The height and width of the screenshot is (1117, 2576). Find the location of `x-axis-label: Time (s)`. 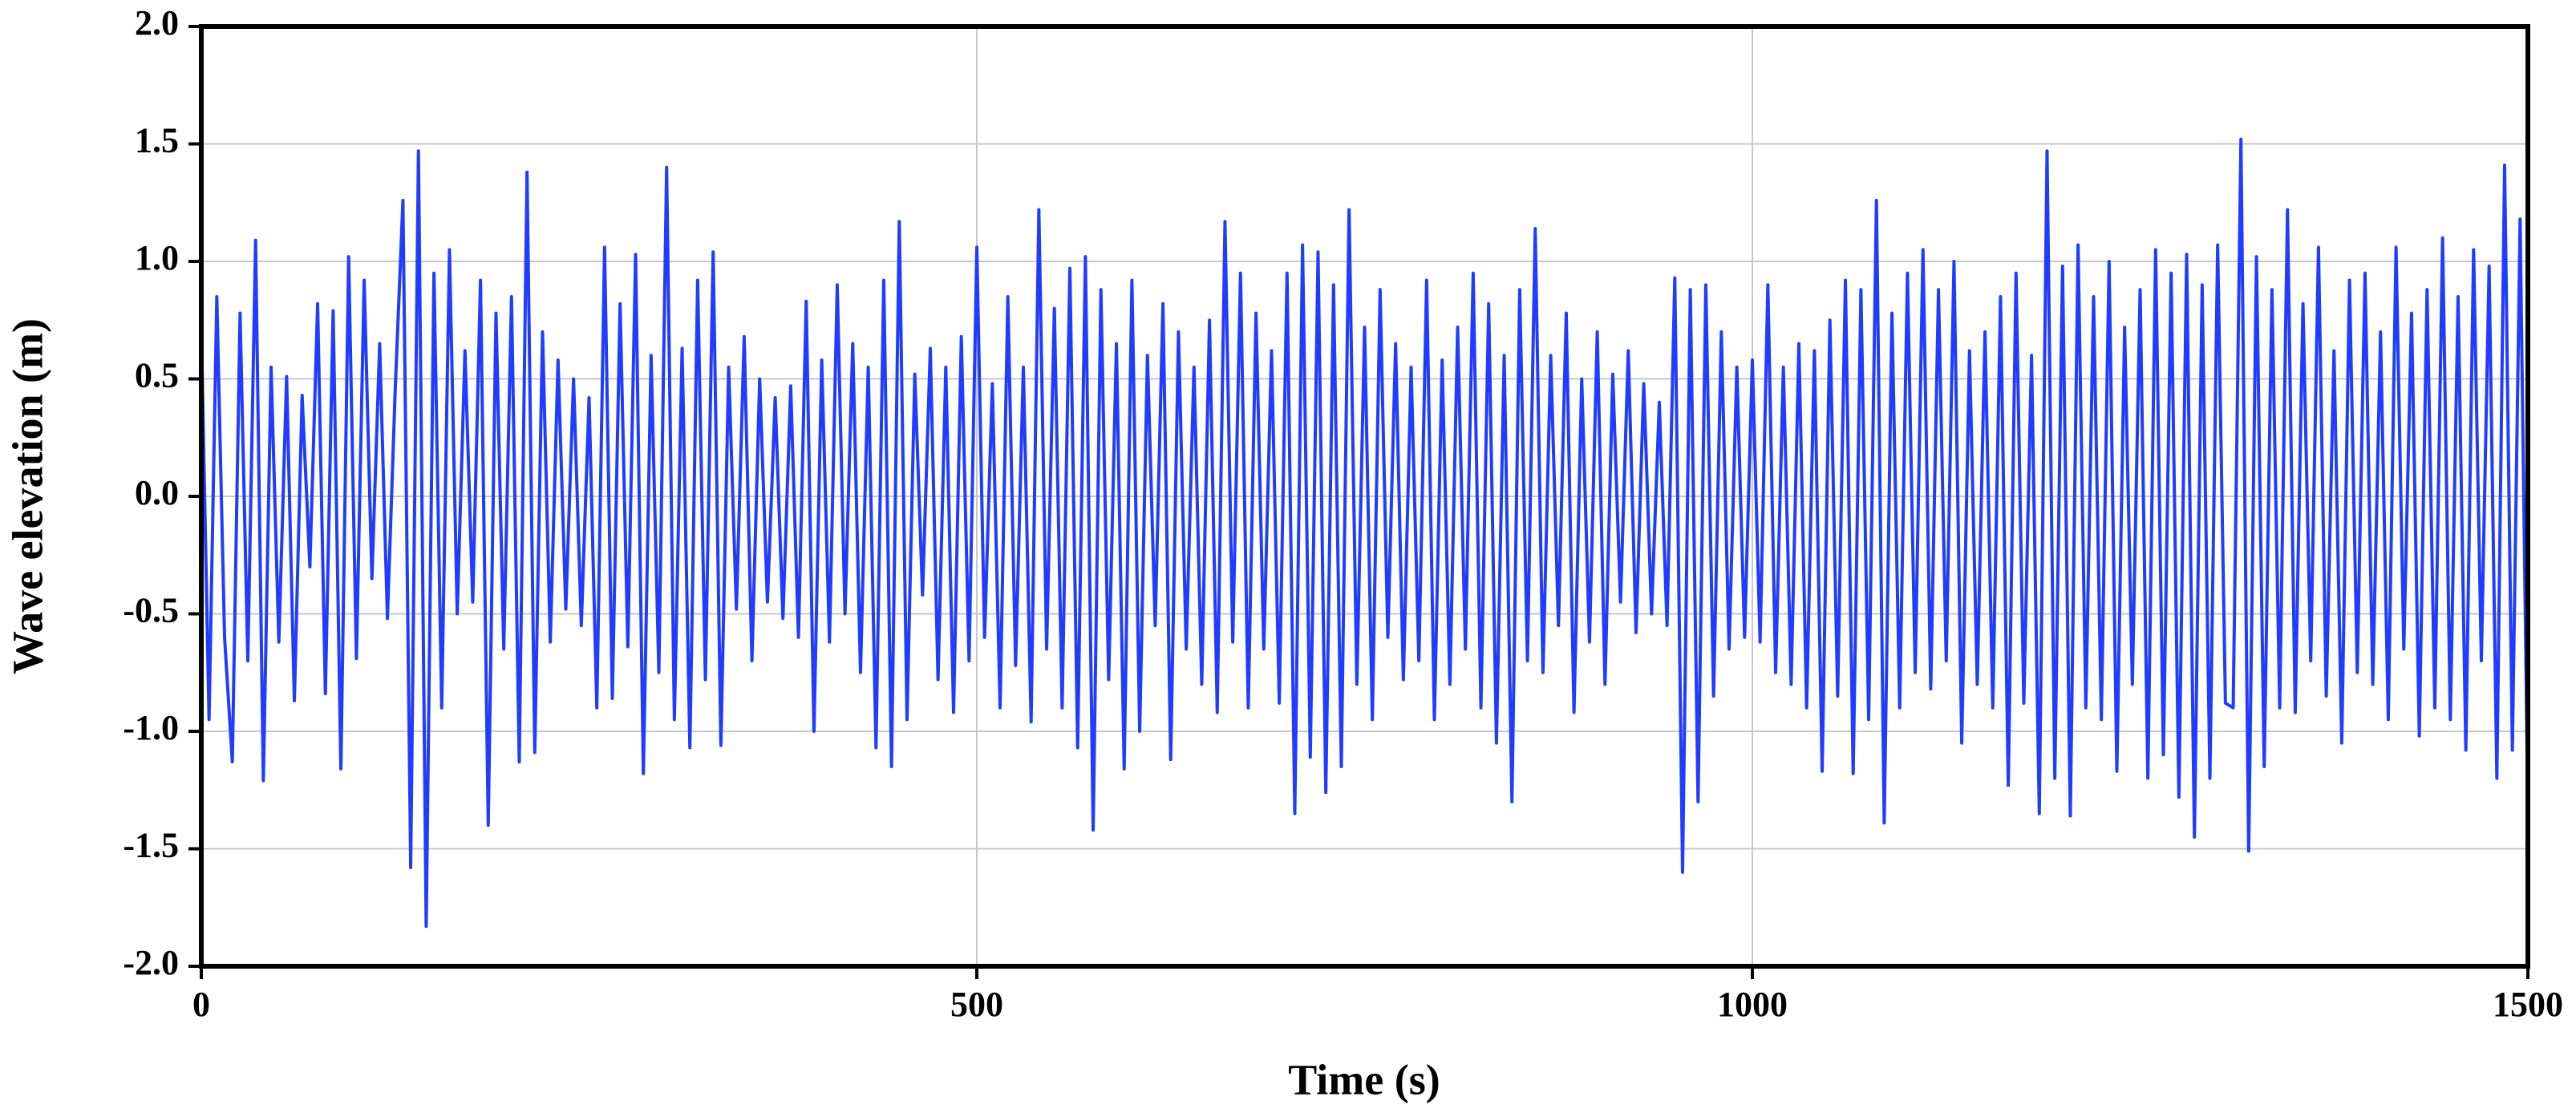

x-axis-label: Time (s) is located at coordinates (1364, 1079).